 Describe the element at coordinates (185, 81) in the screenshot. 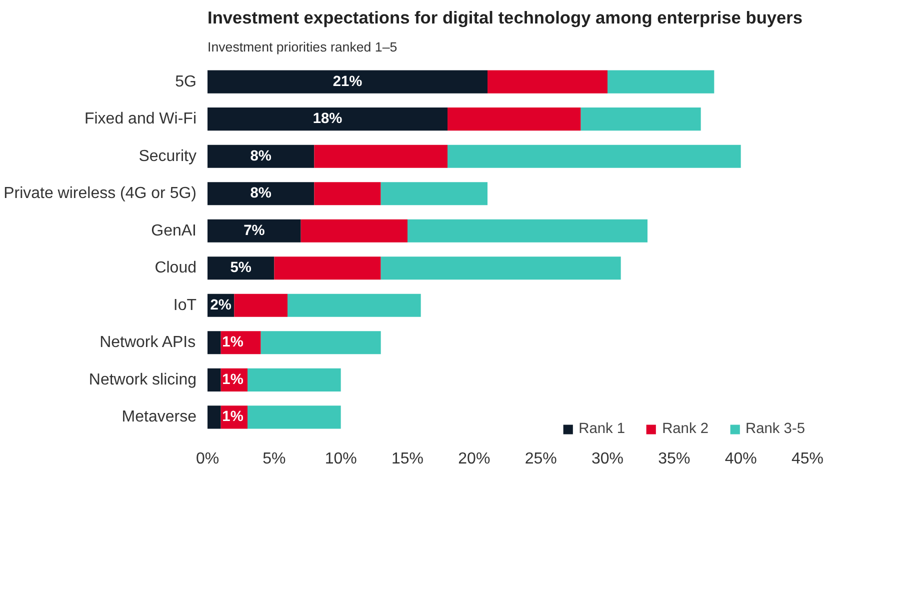

I see `y-tick-label: 5G` at that location.